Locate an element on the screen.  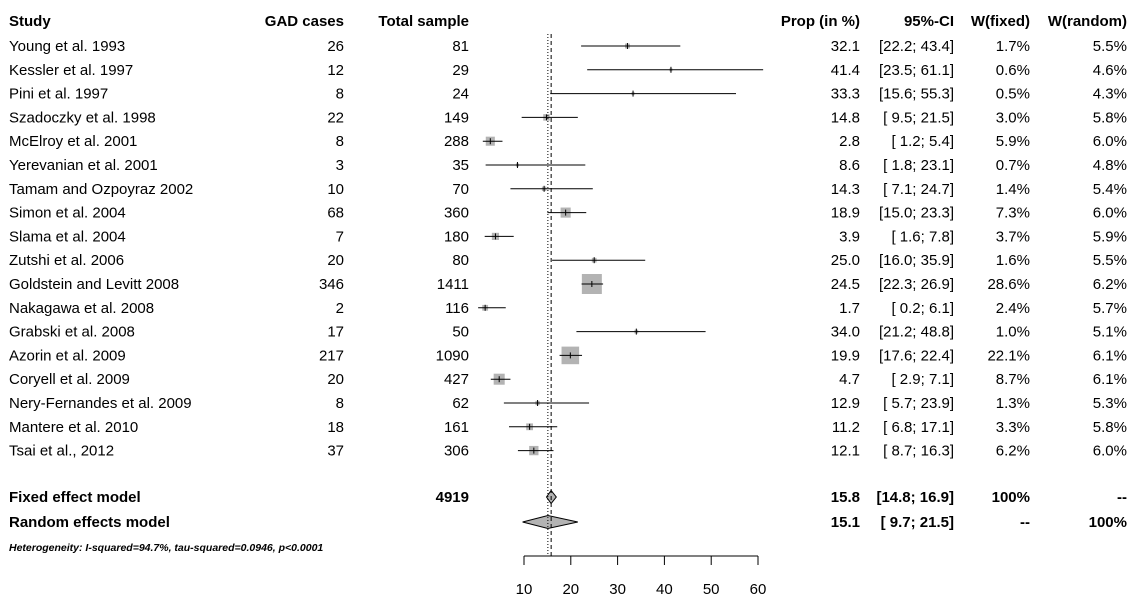
study-total-sample: 161 is located at coordinates (456, 427).